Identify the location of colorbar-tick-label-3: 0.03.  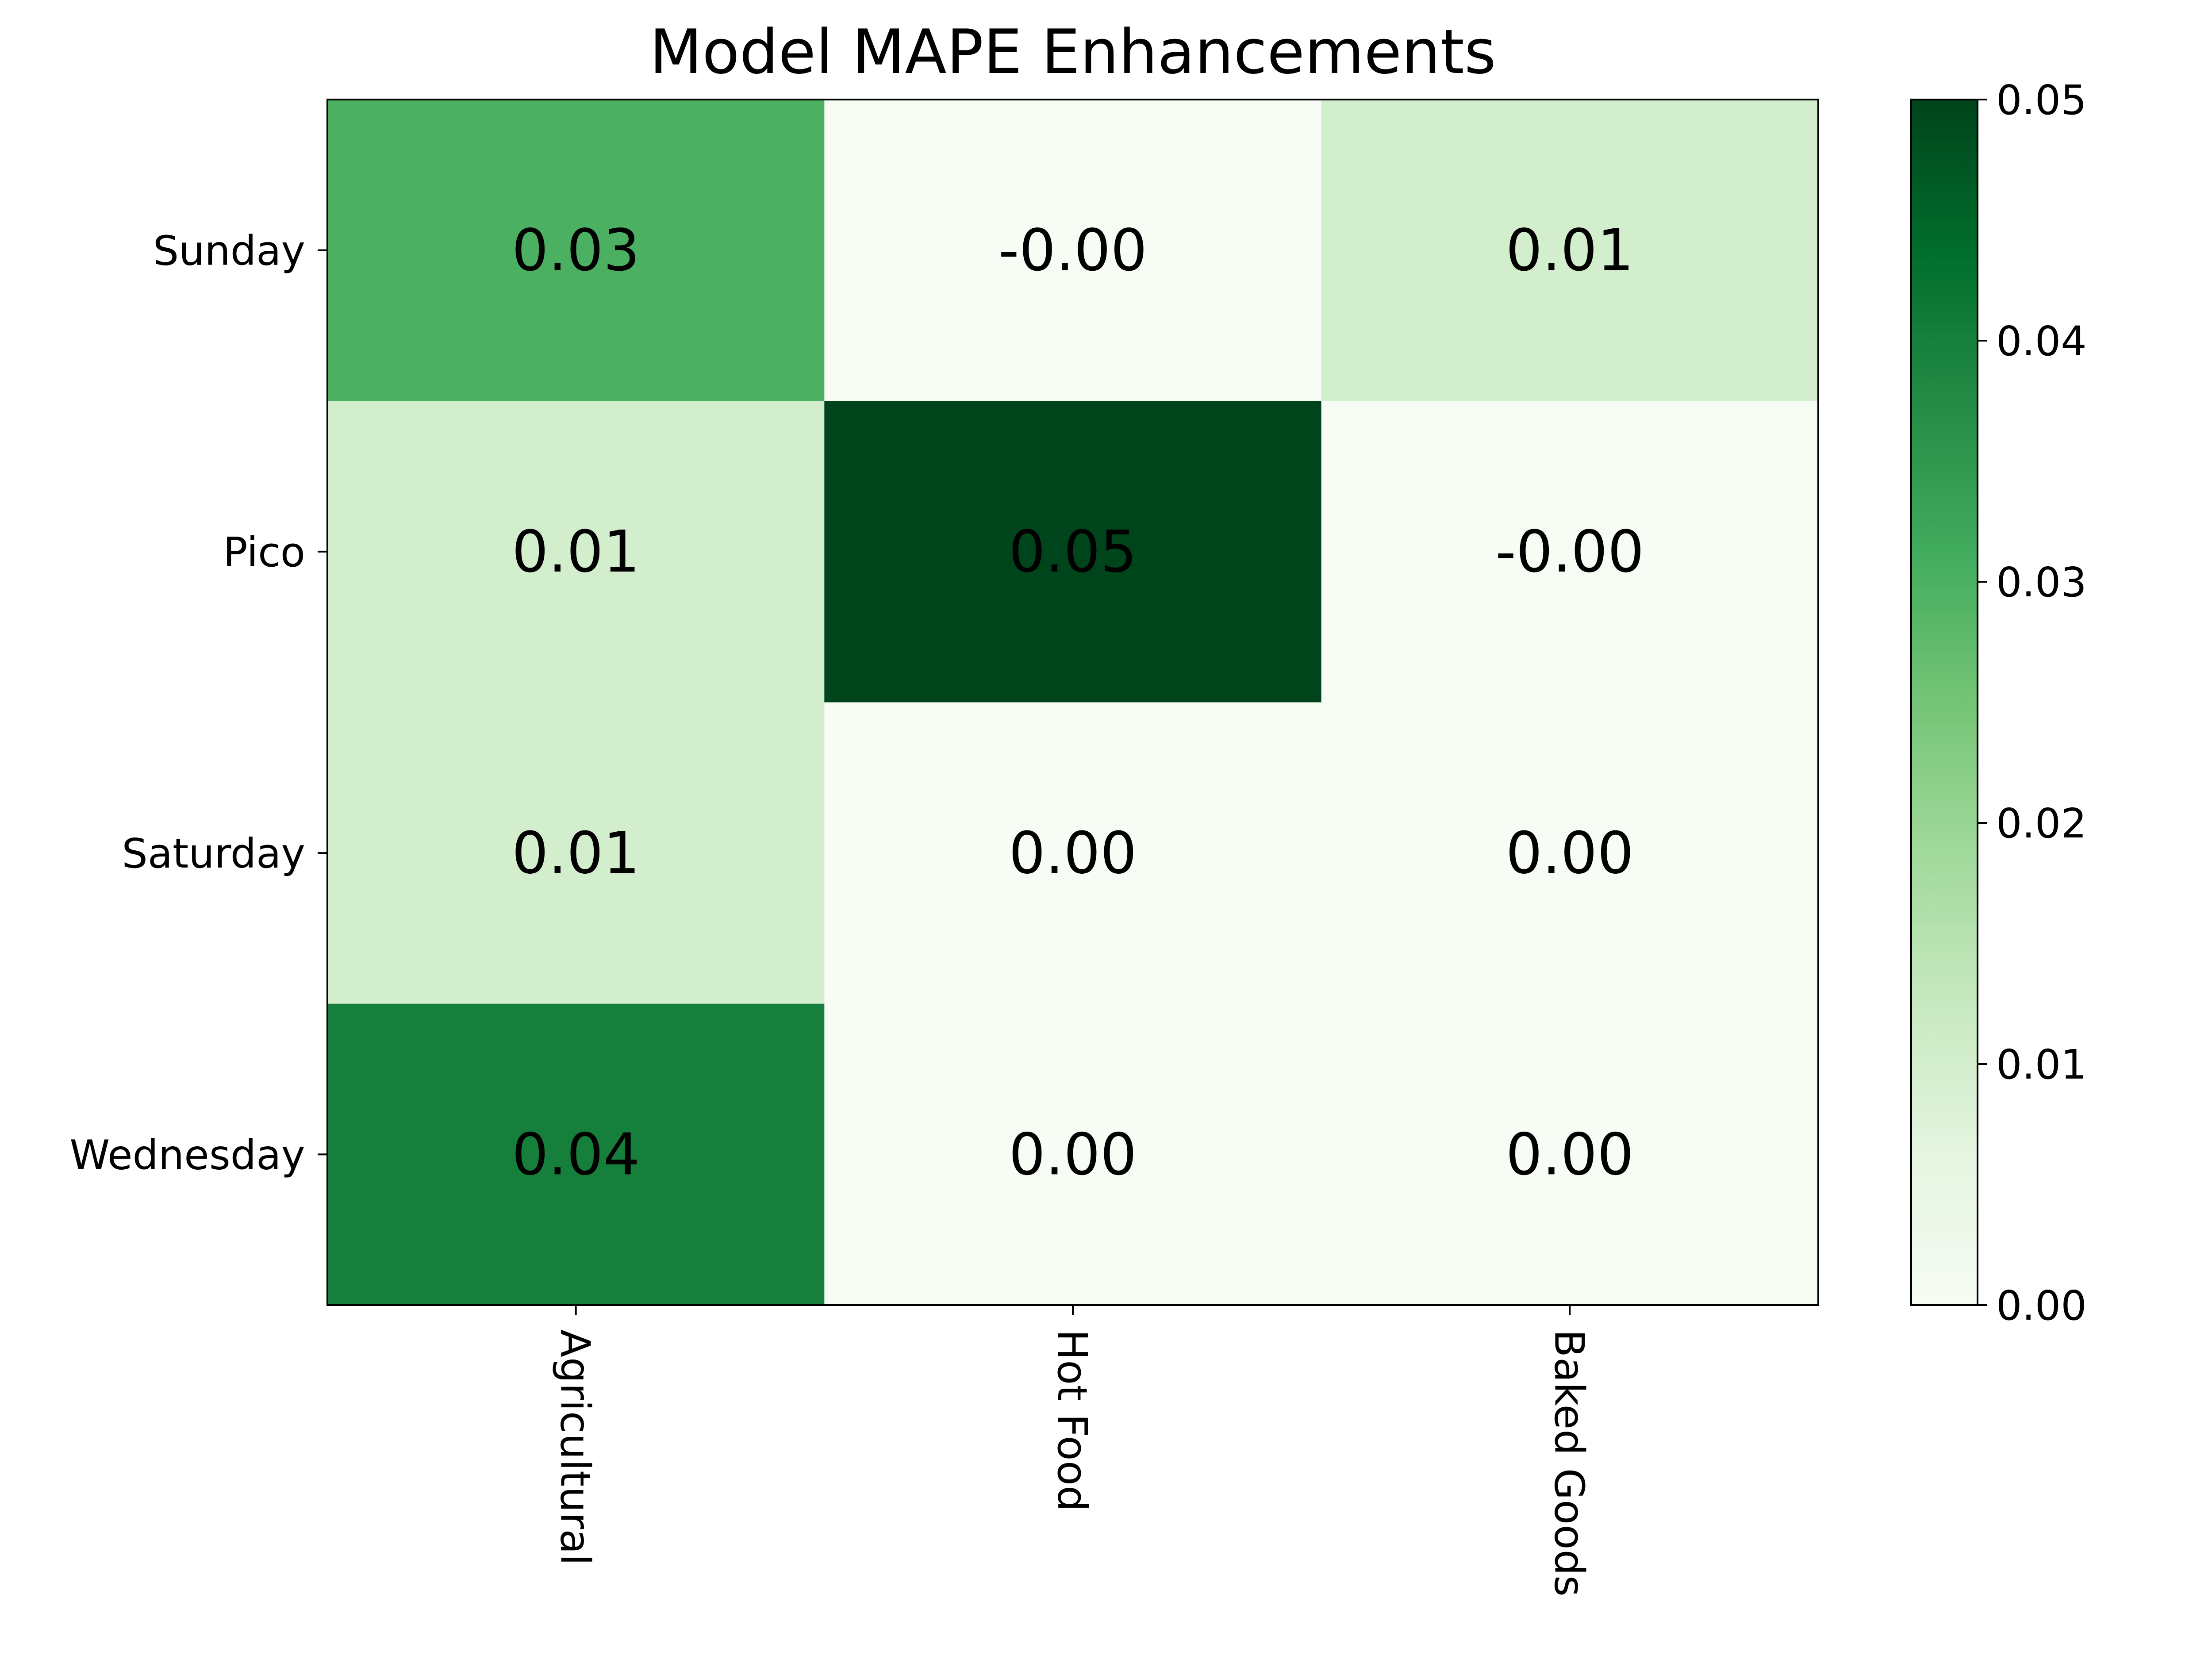
(2042, 583).